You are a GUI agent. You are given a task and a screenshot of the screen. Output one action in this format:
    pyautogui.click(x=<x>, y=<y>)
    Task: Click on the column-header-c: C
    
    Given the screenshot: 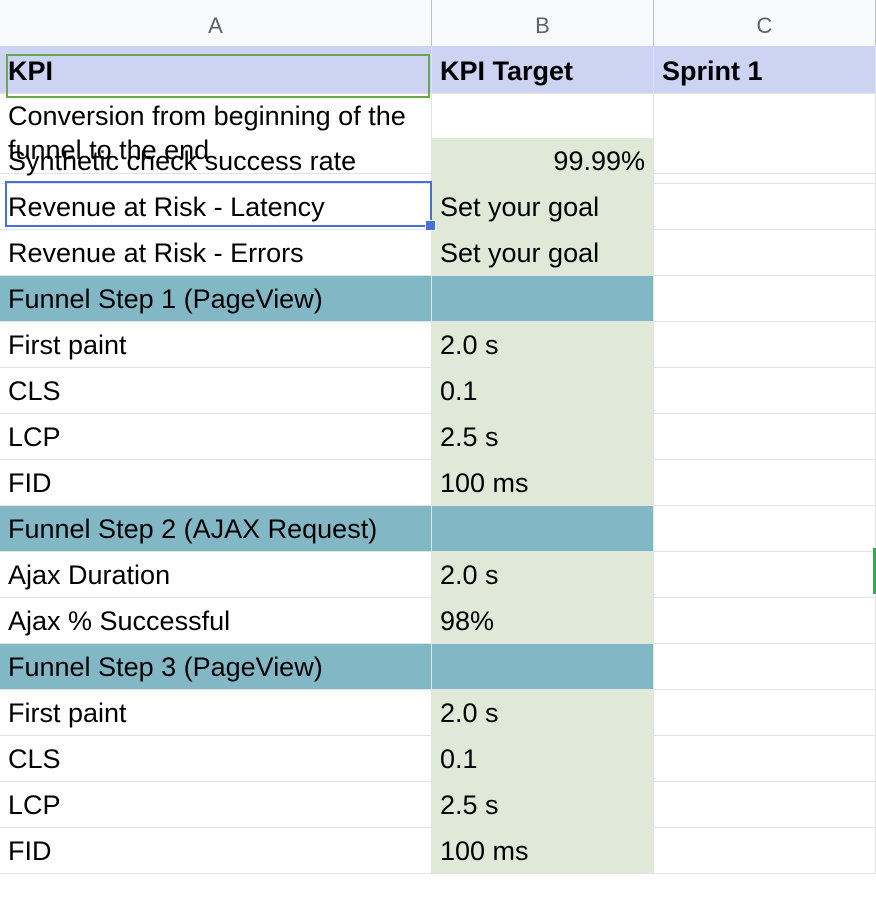 What is the action you would take?
    pyautogui.click(x=765, y=26)
    